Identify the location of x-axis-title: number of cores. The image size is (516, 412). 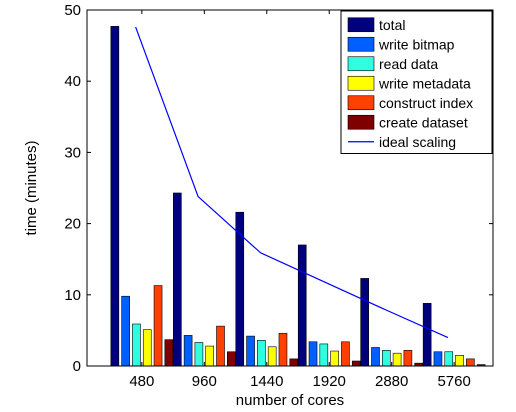
(290, 400).